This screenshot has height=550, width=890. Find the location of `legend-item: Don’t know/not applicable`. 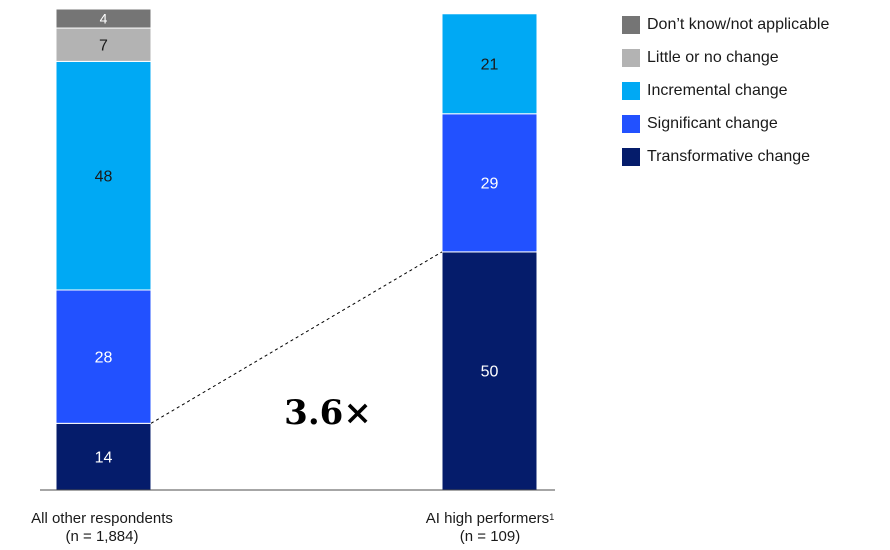

legend-item: Don’t know/not applicable is located at coordinates (725, 24).